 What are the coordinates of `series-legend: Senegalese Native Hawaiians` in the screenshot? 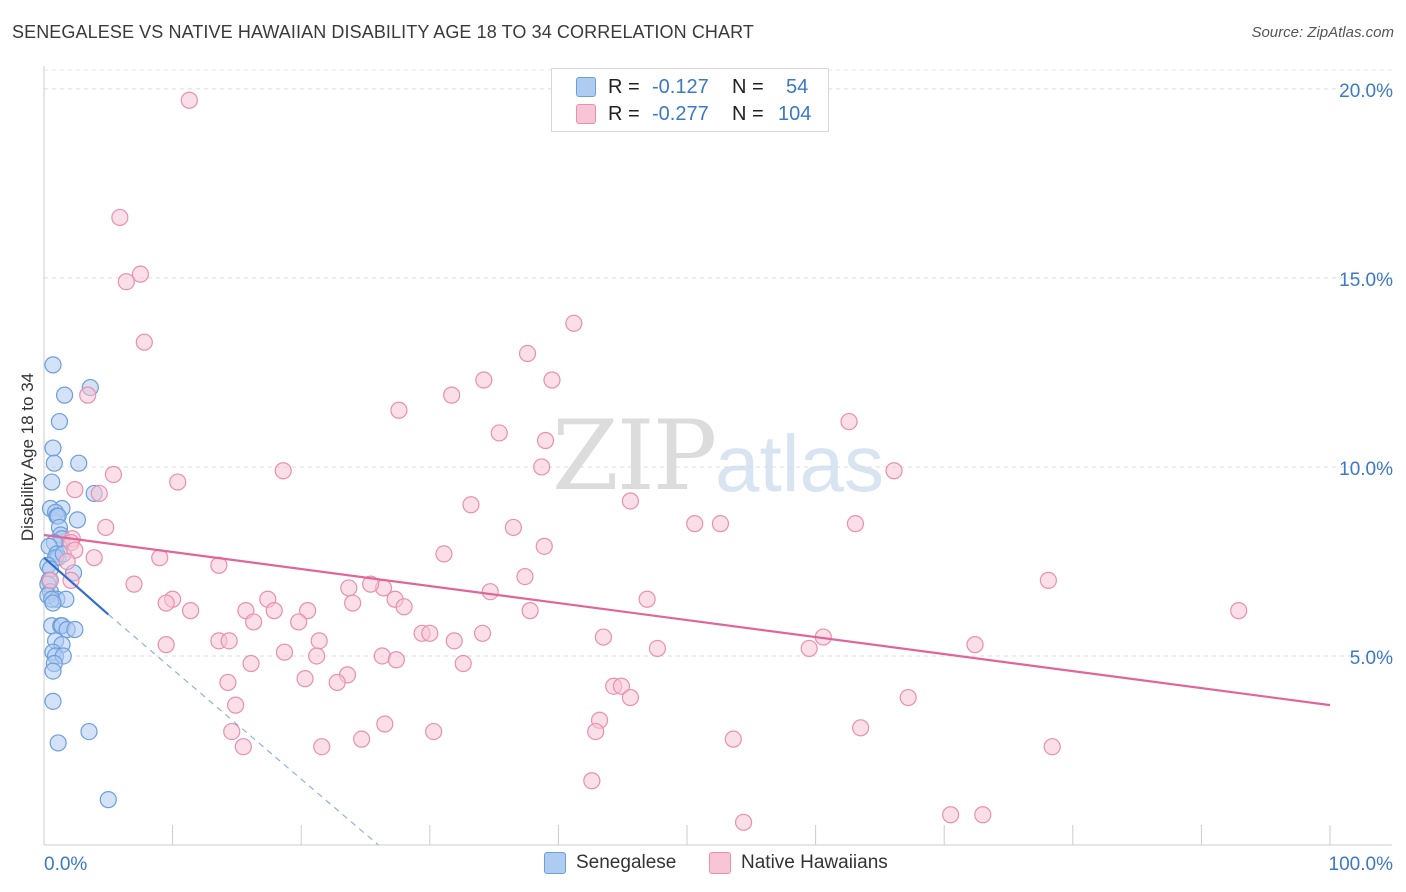 It's located at (703, 864).